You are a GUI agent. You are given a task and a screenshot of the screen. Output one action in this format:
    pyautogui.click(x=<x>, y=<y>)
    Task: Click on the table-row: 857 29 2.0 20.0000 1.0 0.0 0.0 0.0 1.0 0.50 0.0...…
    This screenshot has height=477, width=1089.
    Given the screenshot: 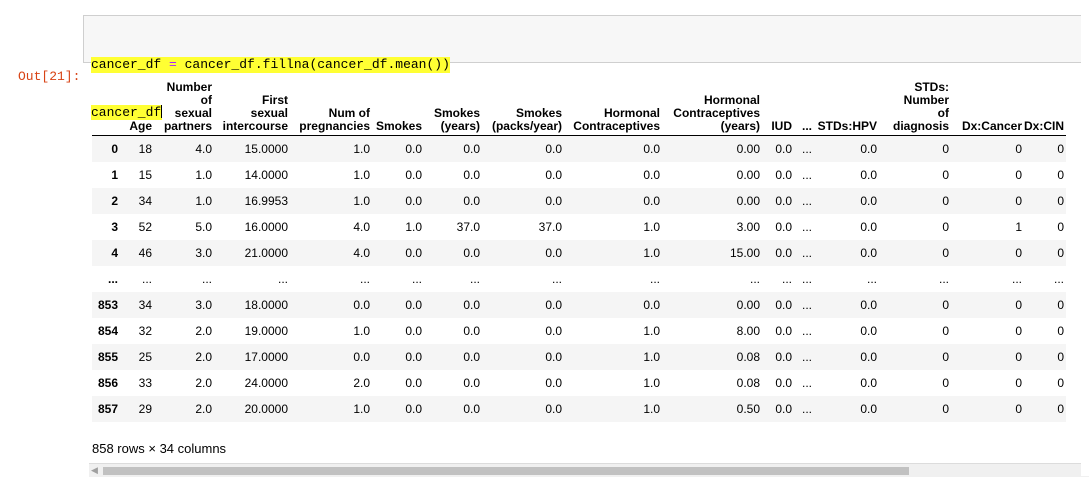 What is the action you would take?
    pyautogui.click(x=579, y=409)
    